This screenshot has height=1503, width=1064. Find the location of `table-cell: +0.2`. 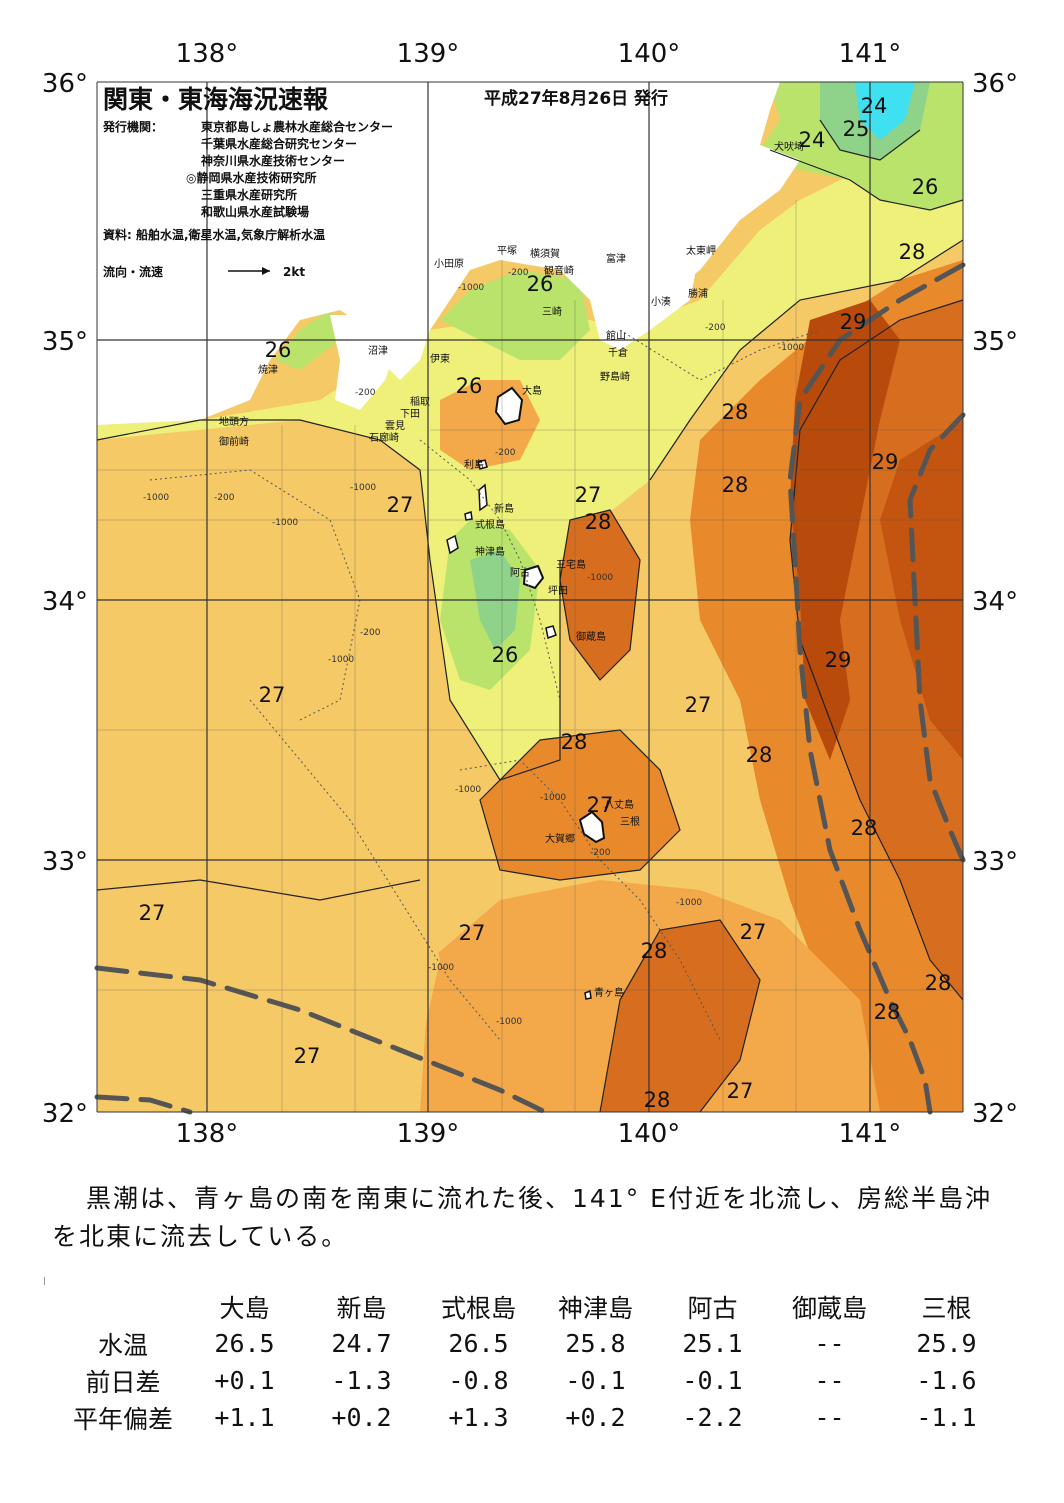

table-cell: +0.2 is located at coordinates (595, 1417).